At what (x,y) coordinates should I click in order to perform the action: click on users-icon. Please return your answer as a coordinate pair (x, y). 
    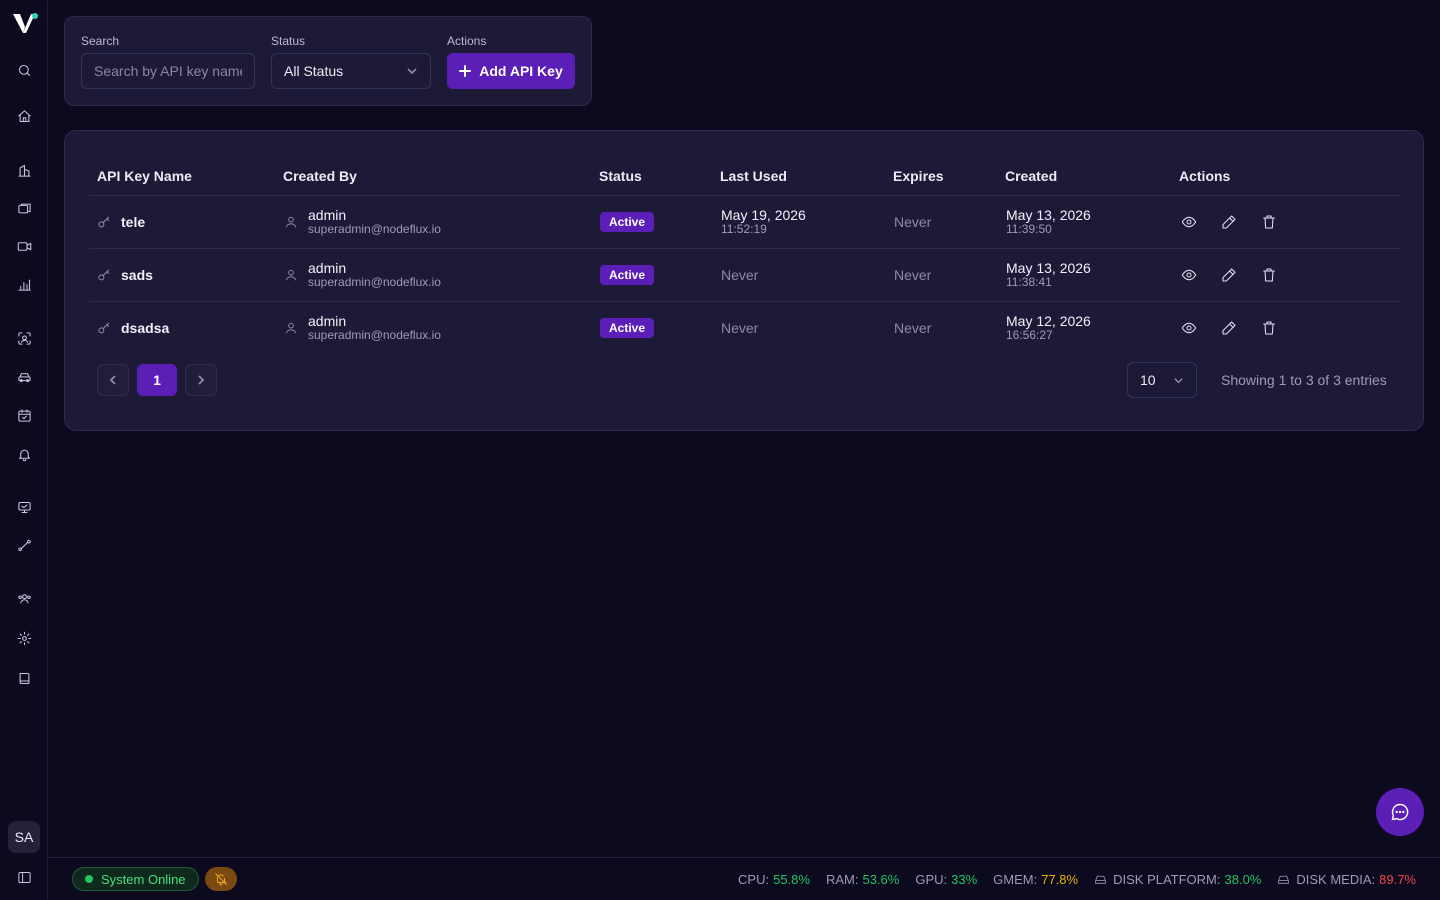
    Looking at the image, I should click on (24, 598).